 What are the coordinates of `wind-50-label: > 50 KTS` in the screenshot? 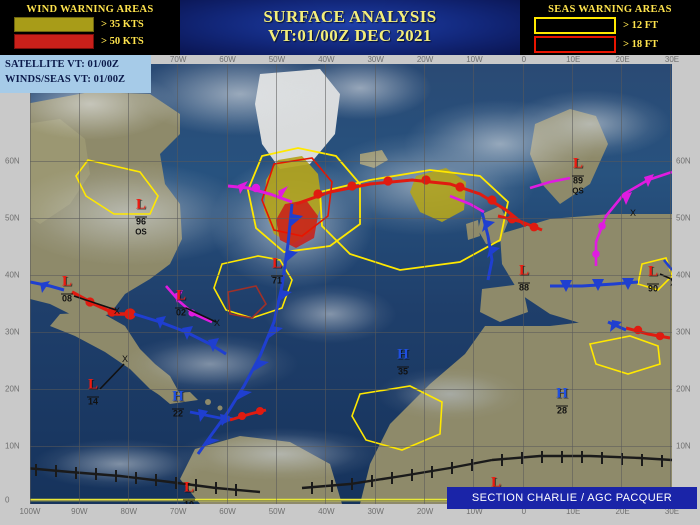 It's located at (122, 41).